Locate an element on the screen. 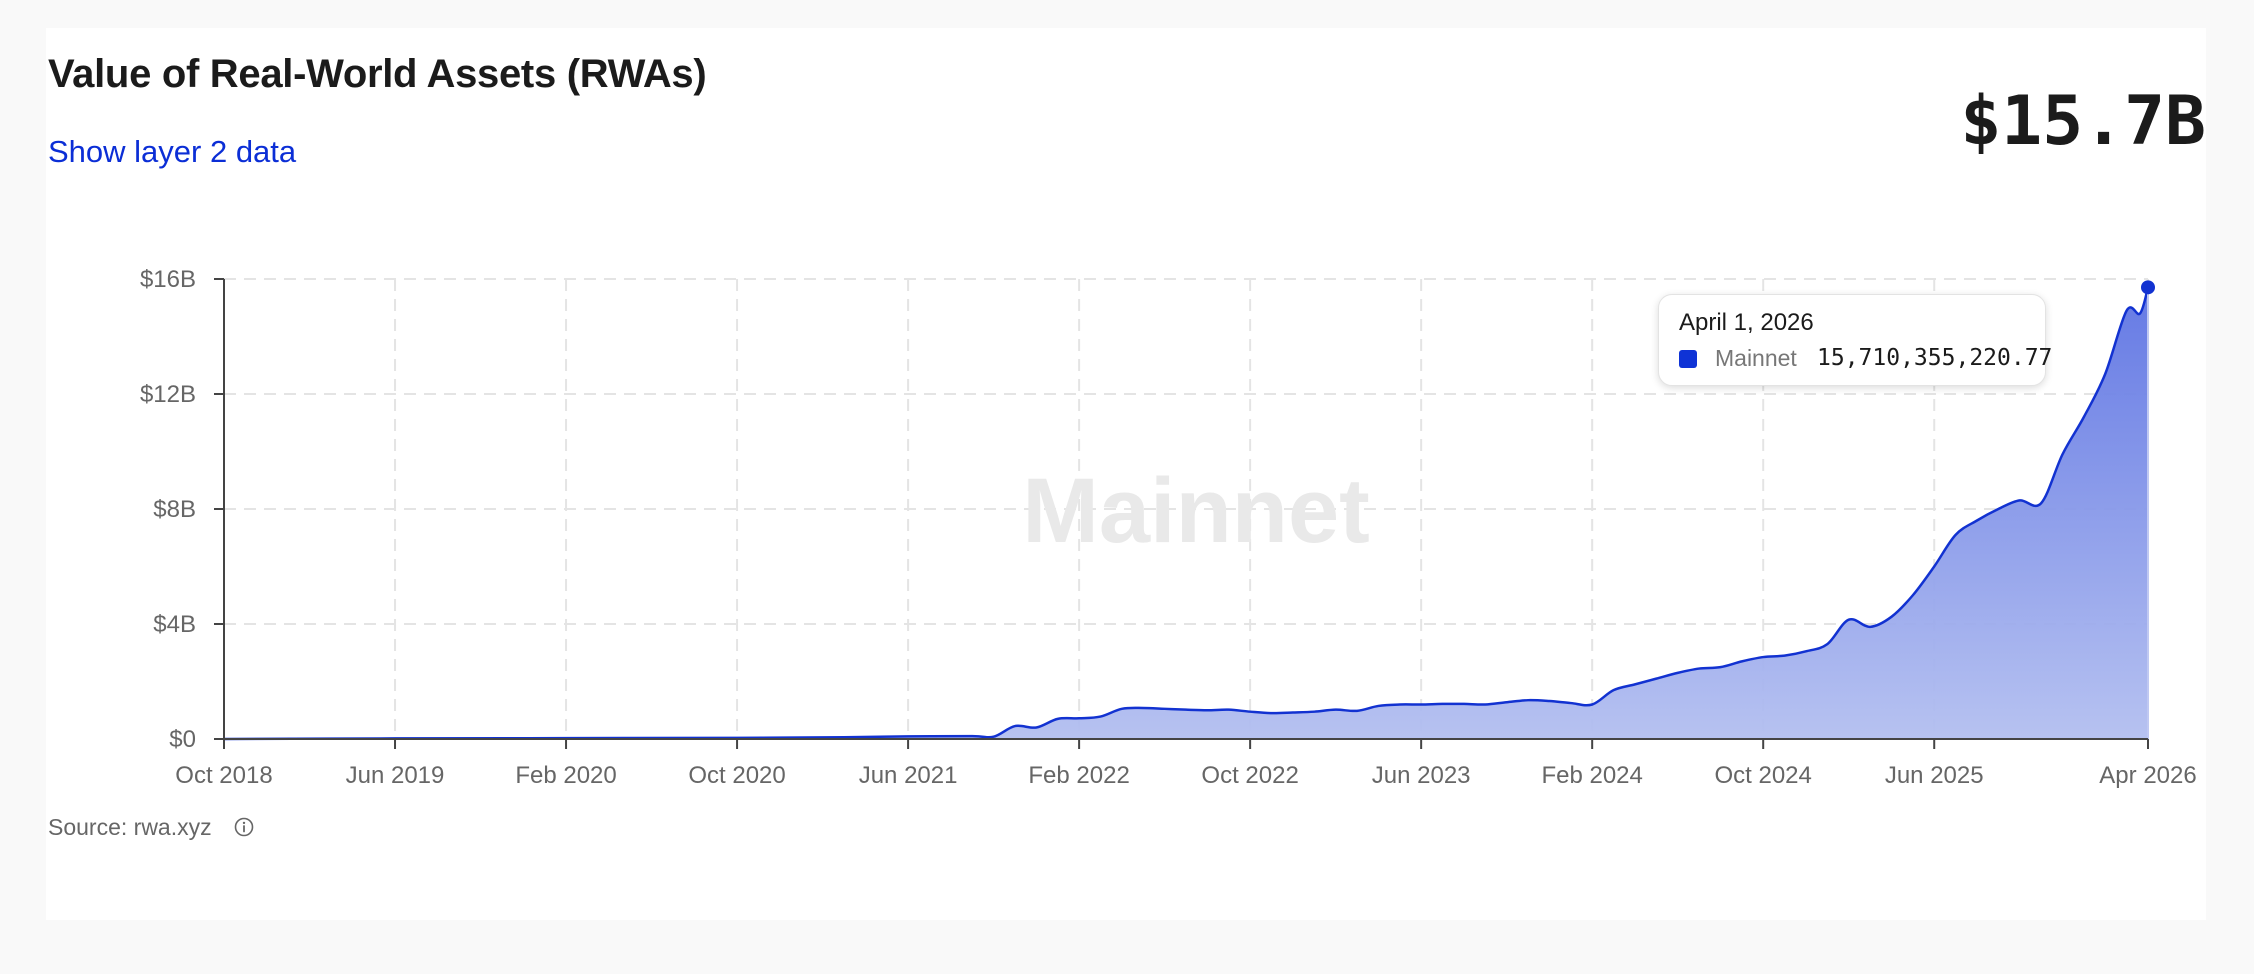 The height and width of the screenshot is (974, 2254). x-tick-label: Oct 2022 is located at coordinates (1249, 775).